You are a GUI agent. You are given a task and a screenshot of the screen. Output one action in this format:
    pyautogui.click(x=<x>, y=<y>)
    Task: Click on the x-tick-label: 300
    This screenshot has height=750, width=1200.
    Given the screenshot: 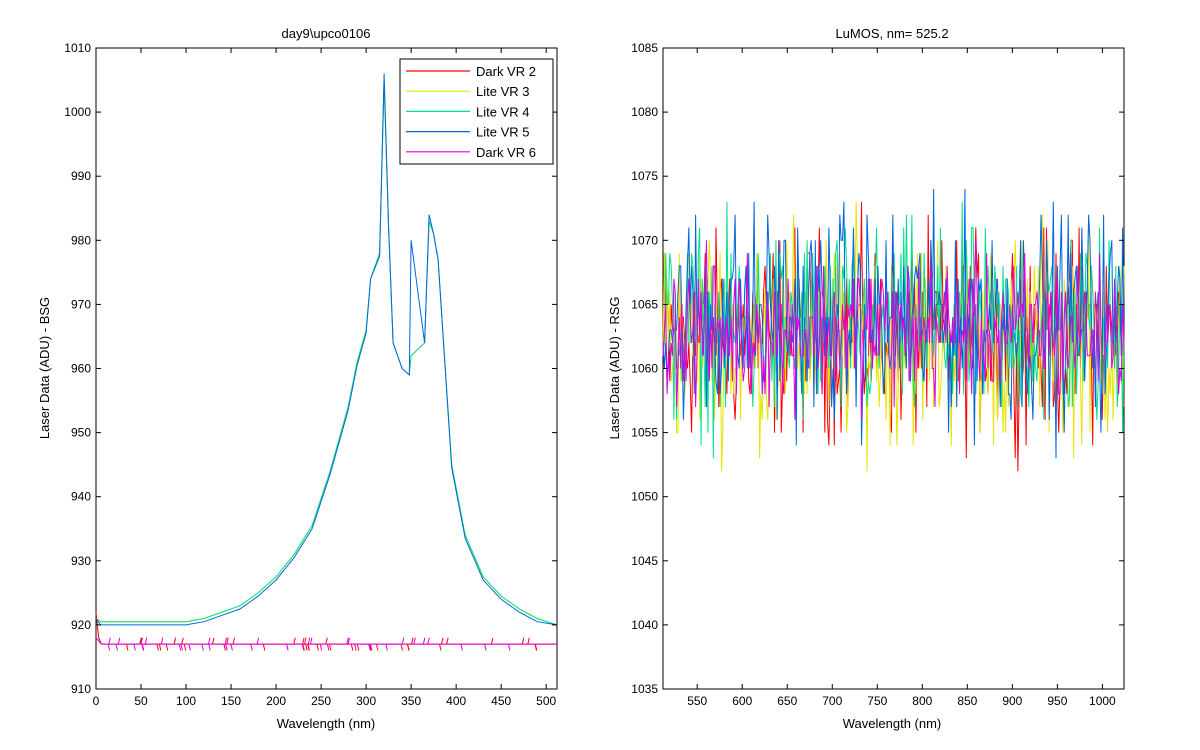 What is the action you would take?
    pyautogui.click(x=366, y=701)
    